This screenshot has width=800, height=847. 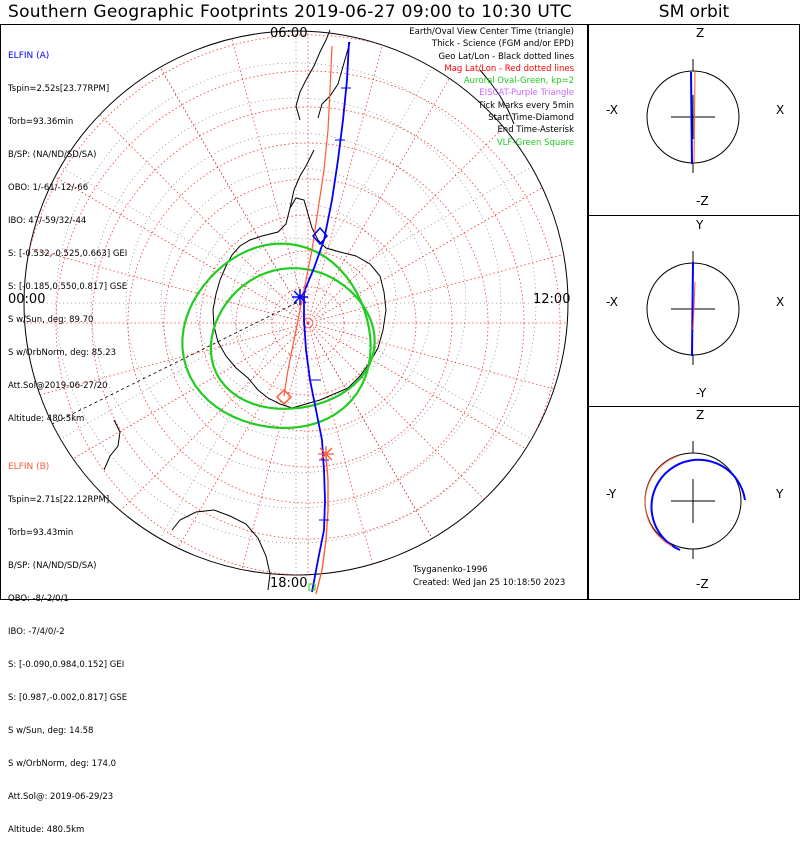 I want to click on sm-orbit-title: SM orbit, so click(x=694, y=12).